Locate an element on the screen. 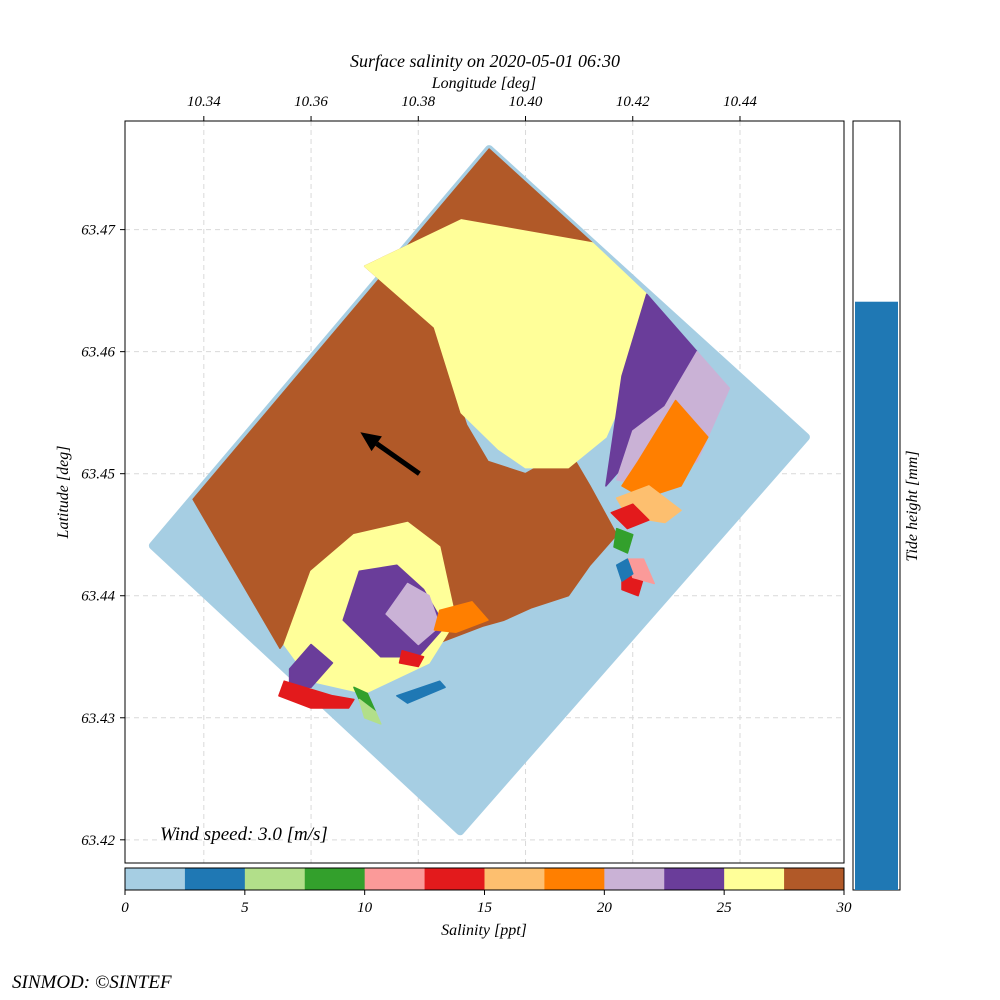 The width and height of the screenshot is (1000, 1000). colorbar-tick-label: 25 is located at coordinates (725, 908).